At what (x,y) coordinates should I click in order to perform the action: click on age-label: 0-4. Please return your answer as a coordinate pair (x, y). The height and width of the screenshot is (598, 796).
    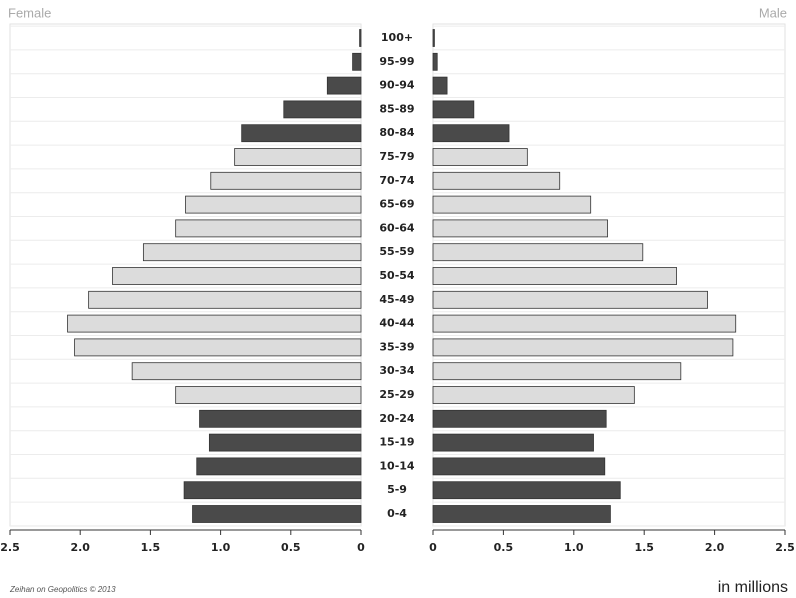
    Looking at the image, I should click on (397, 513).